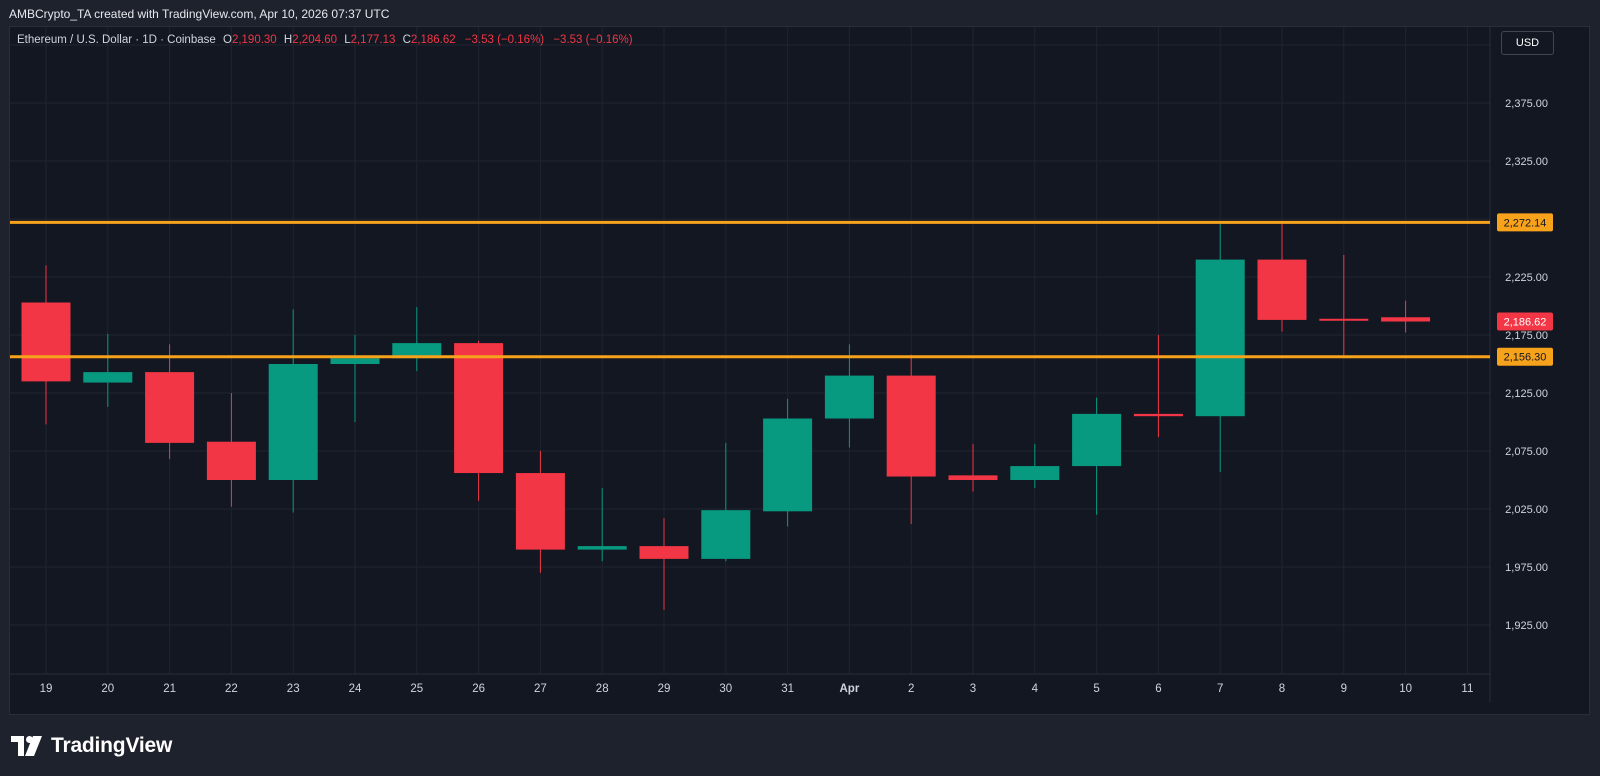 The width and height of the screenshot is (1600, 776). Describe the element at coordinates (26, 746) in the screenshot. I see `tradingview-icon` at that location.